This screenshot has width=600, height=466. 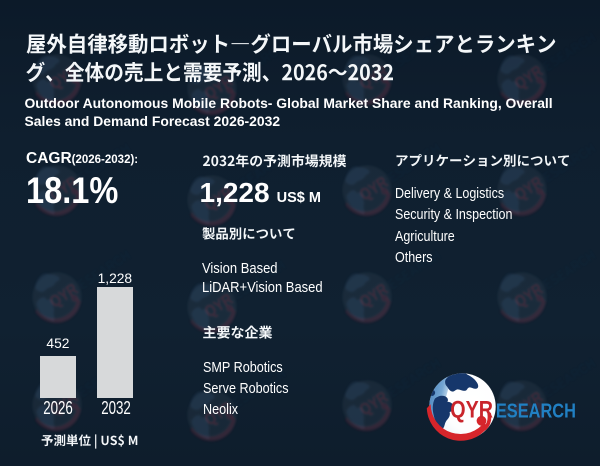 I want to click on svg-text: QYR, so click(x=471, y=409).